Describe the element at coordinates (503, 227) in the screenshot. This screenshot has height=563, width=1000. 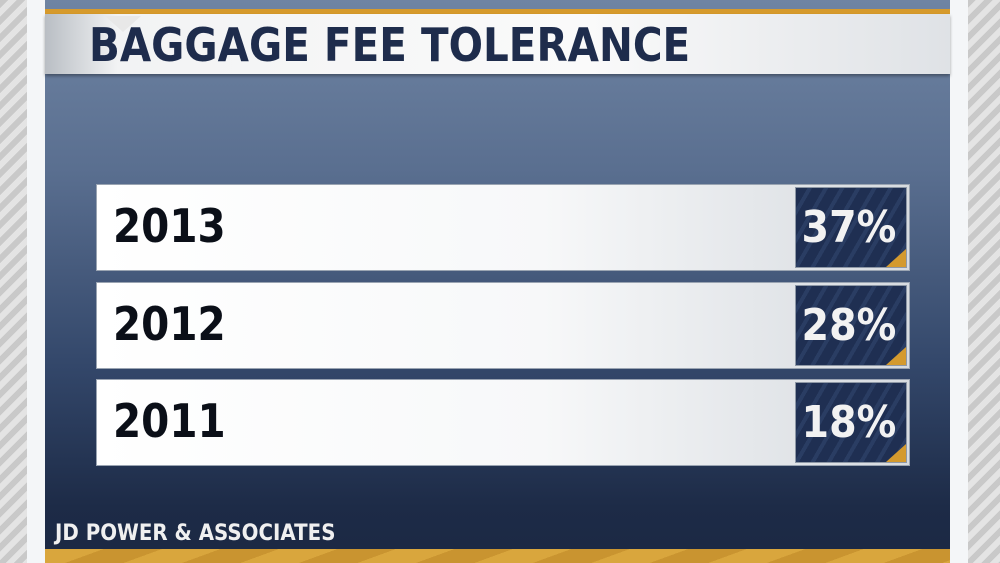
I see `table-row: 2013 37%` at that location.